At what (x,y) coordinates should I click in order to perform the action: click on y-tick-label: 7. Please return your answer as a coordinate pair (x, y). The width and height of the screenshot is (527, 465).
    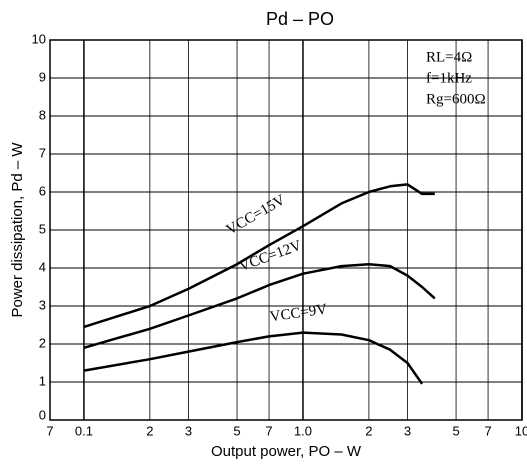
    Looking at the image, I should click on (42, 152).